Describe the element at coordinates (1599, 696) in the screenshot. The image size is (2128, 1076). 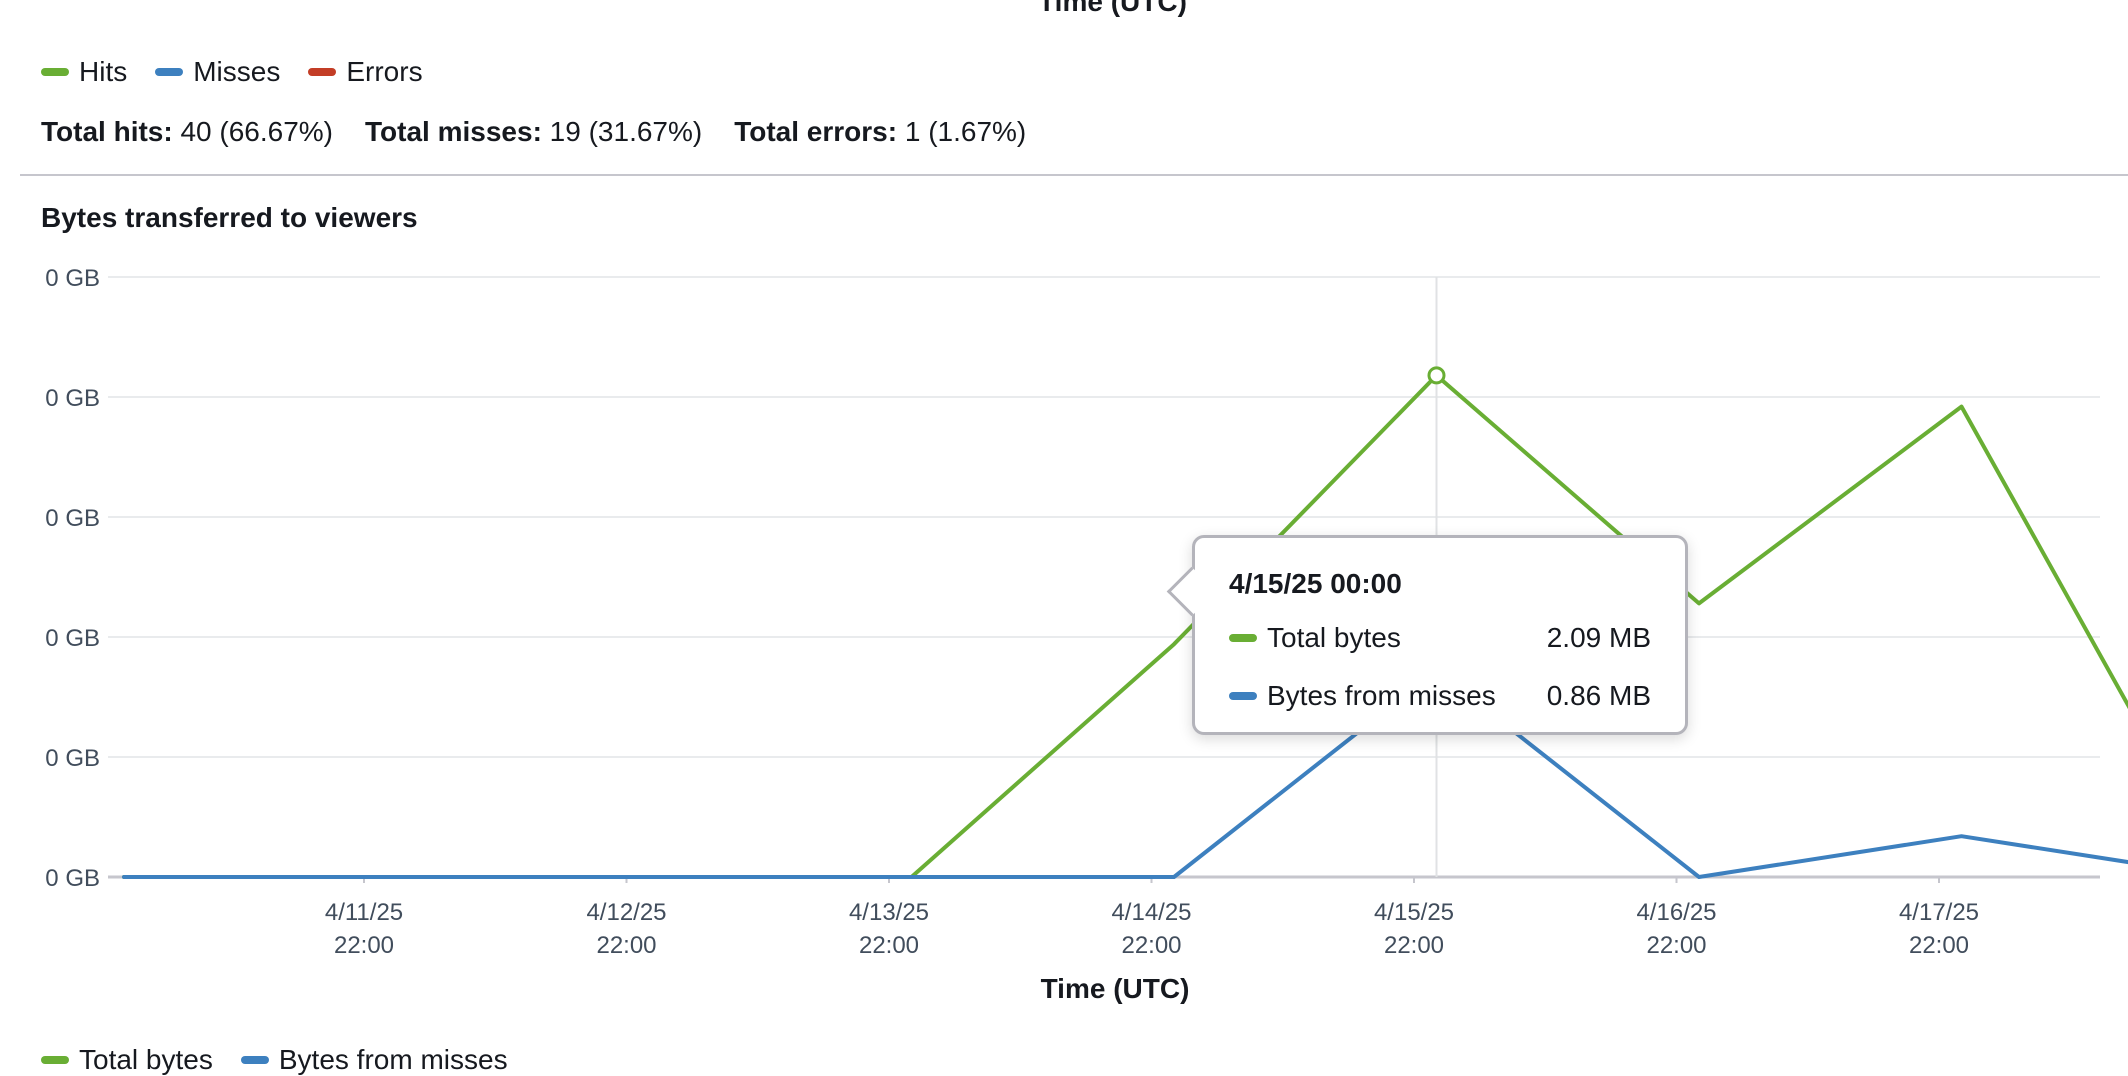
I see `tooltip-value-bytes-from-misses: 0.86 MB` at that location.